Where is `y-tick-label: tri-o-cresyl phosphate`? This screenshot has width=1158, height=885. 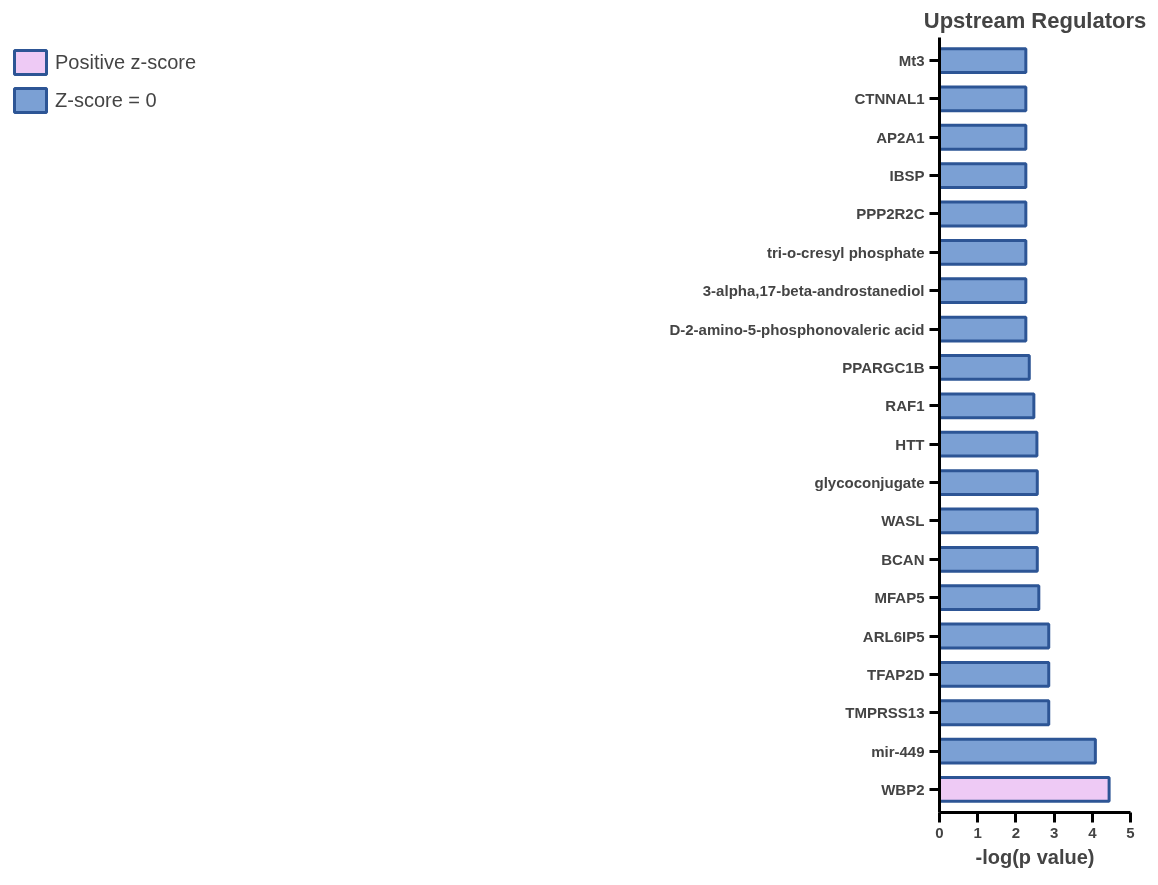 y-tick-label: tri-o-cresyl phosphate is located at coordinates (845, 252).